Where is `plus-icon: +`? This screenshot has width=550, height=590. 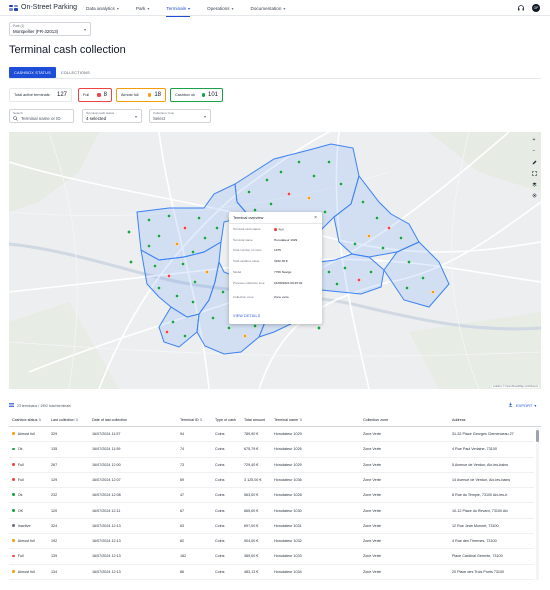 plus-icon: + is located at coordinates (534, 140).